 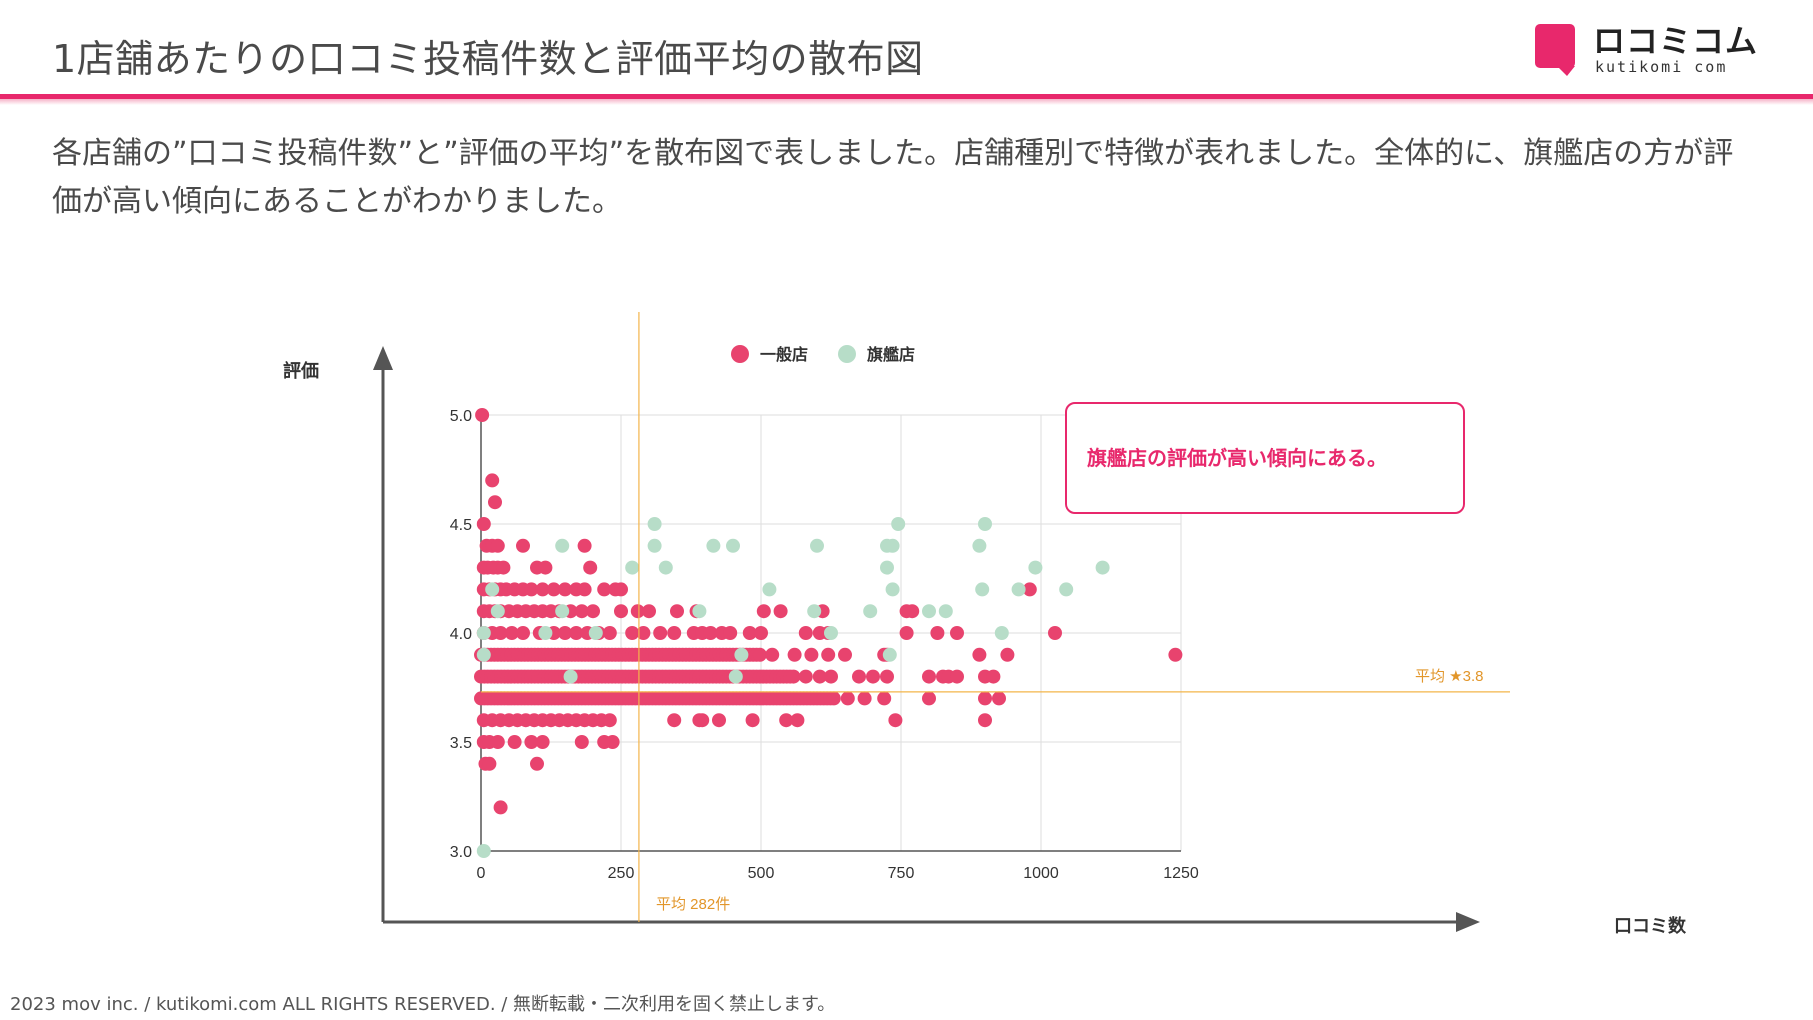 What do you see at coordinates (461, 525) in the screenshot?
I see `y-tick-label: 4.5` at bounding box center [461, 525].